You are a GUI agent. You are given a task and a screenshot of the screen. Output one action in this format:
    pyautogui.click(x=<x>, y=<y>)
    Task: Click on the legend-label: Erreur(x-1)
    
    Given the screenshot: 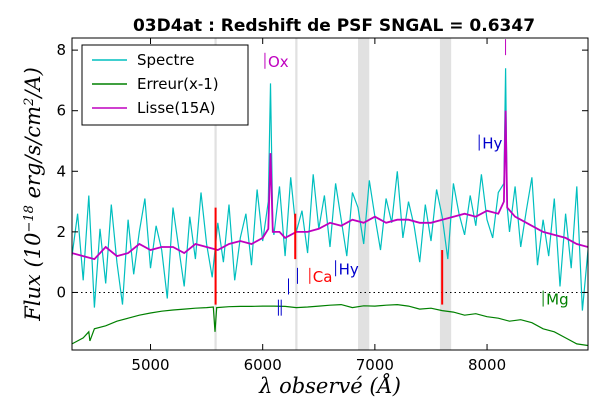 What is the action you would take?
    pyautogui.click(x=178, y=84)
    